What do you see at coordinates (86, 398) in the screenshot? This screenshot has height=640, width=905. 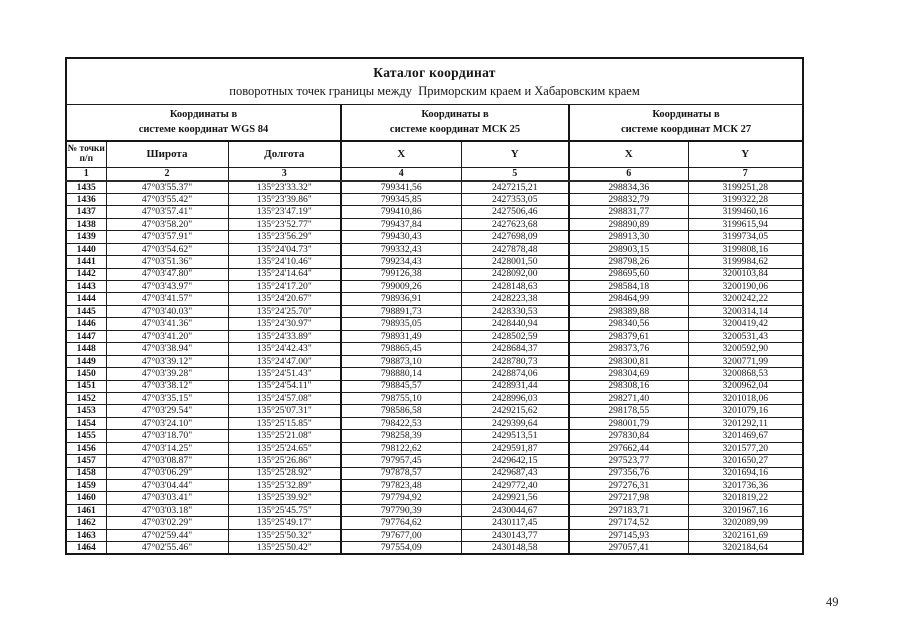 I see `point-number-cell: 1452` at bounding box center [86, 398].